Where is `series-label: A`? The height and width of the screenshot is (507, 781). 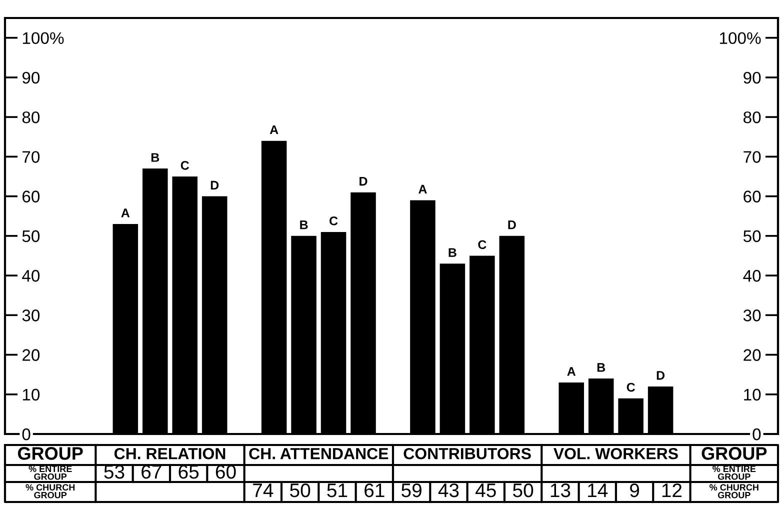 series-label: A is located at coordinates (274, 129).